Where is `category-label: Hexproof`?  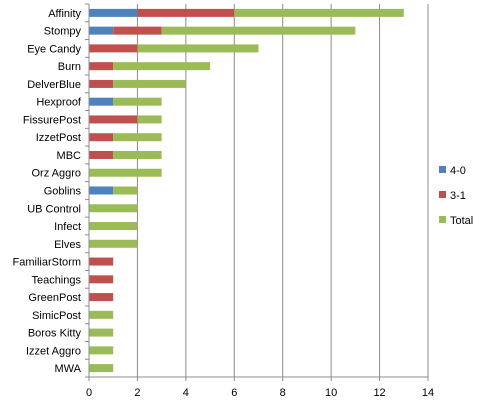
category-label: Hexproof is located at coordinates (59, 103).